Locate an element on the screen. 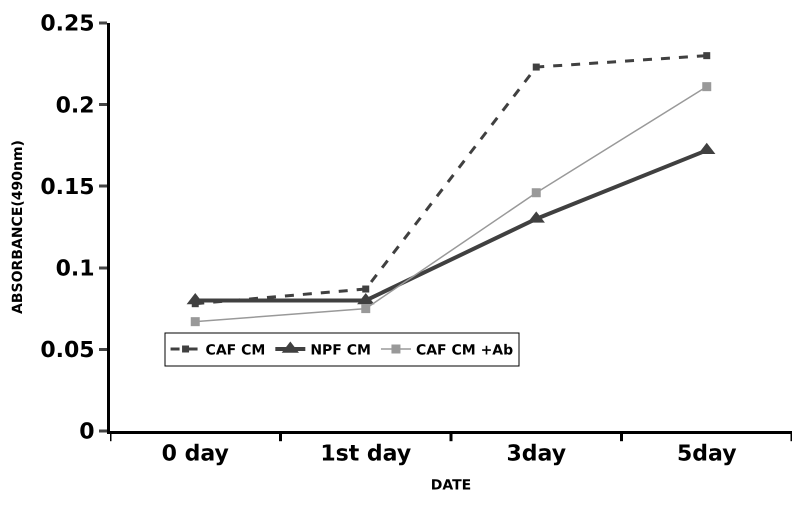  y-tick-label: 0.1 is located at coordinates (75, 269).